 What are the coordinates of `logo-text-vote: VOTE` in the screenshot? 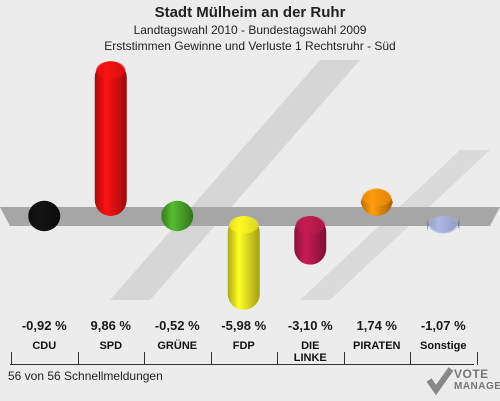 It's located at (471, 374).